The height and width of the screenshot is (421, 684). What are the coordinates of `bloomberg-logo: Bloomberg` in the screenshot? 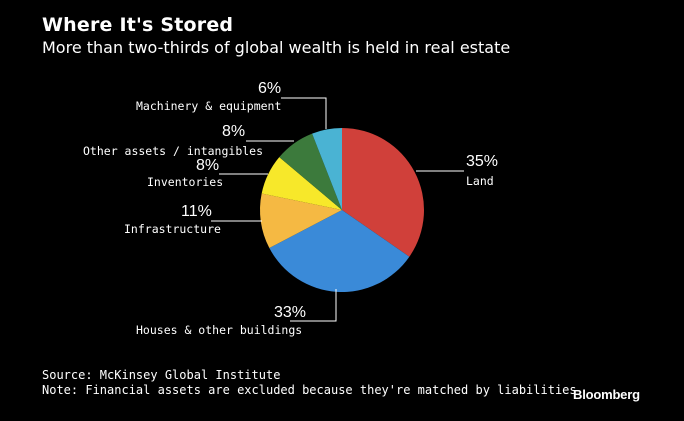 It's located at (606, 394).